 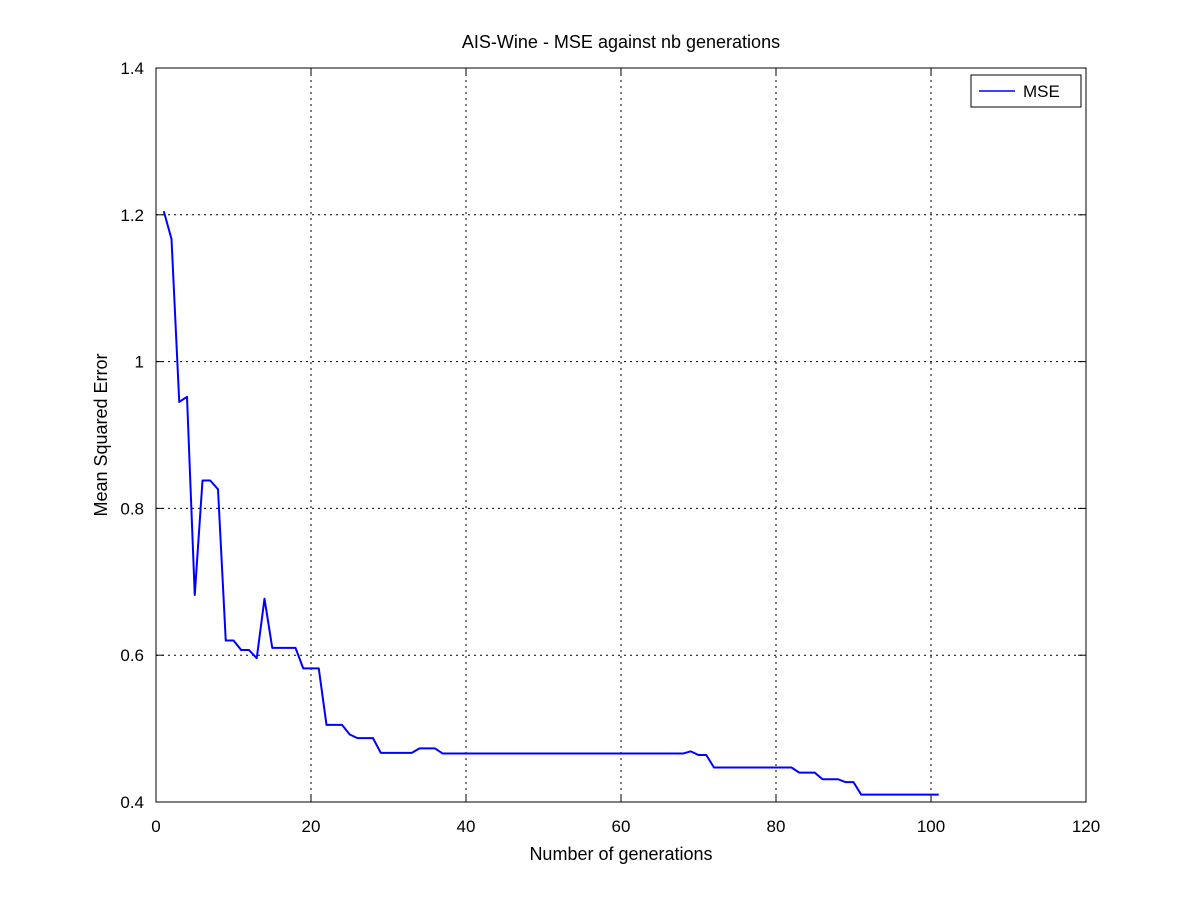 What do you see at coordinates (139, 362) in the screenshot?
I see `y-tick-label: 1` at bounding box center [139, 362].